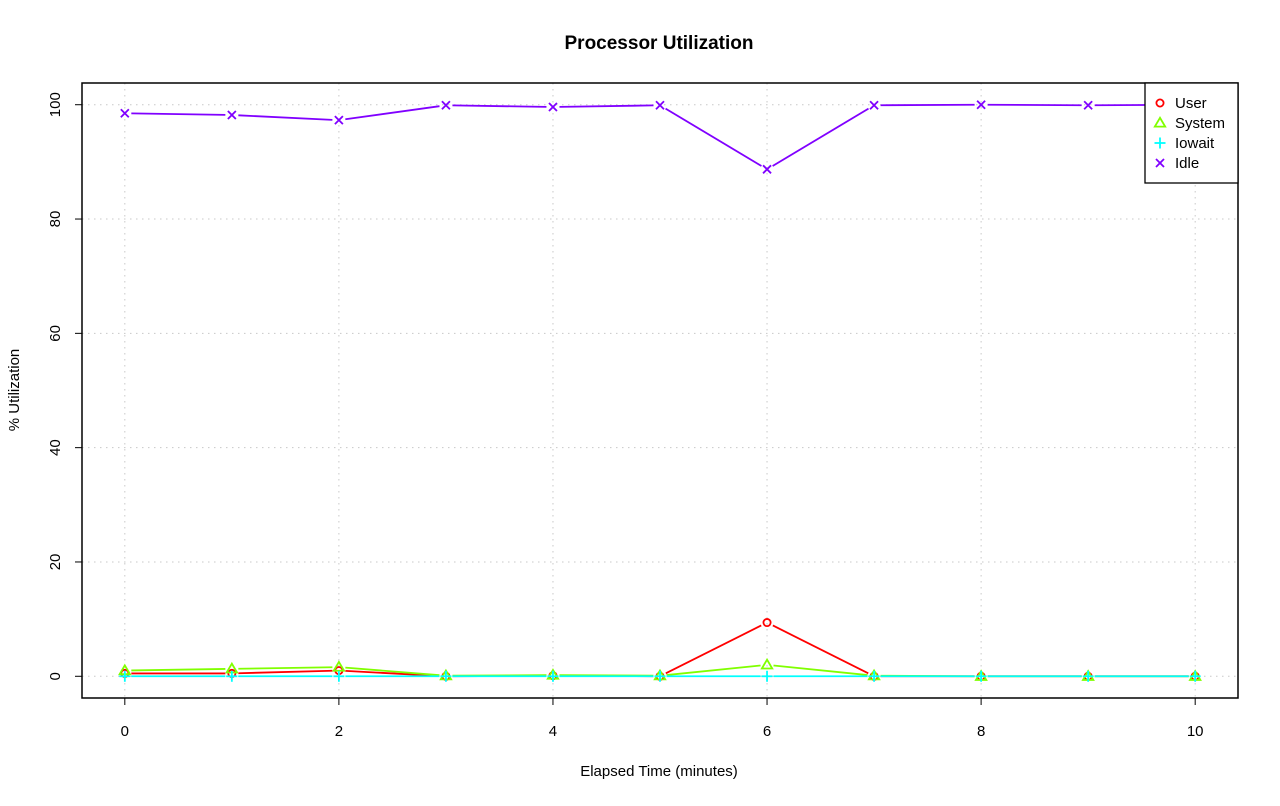  Describe the element at coordinates (55, 104) in the screenshot. I see `y-tick-label: 100` at that location.